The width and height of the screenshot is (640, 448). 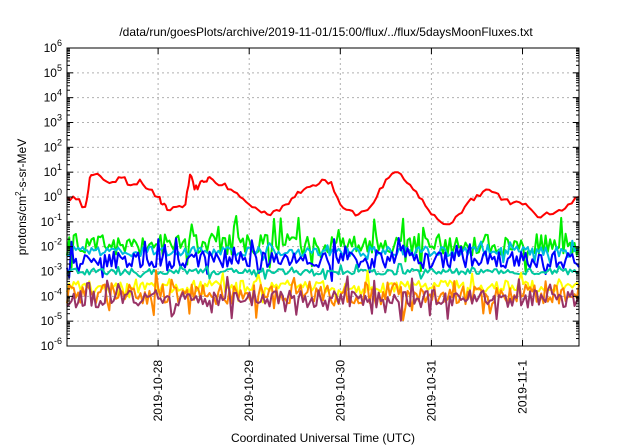 I want to click on x-tick-label: 2019-10-28, so click(x=158, y=391).